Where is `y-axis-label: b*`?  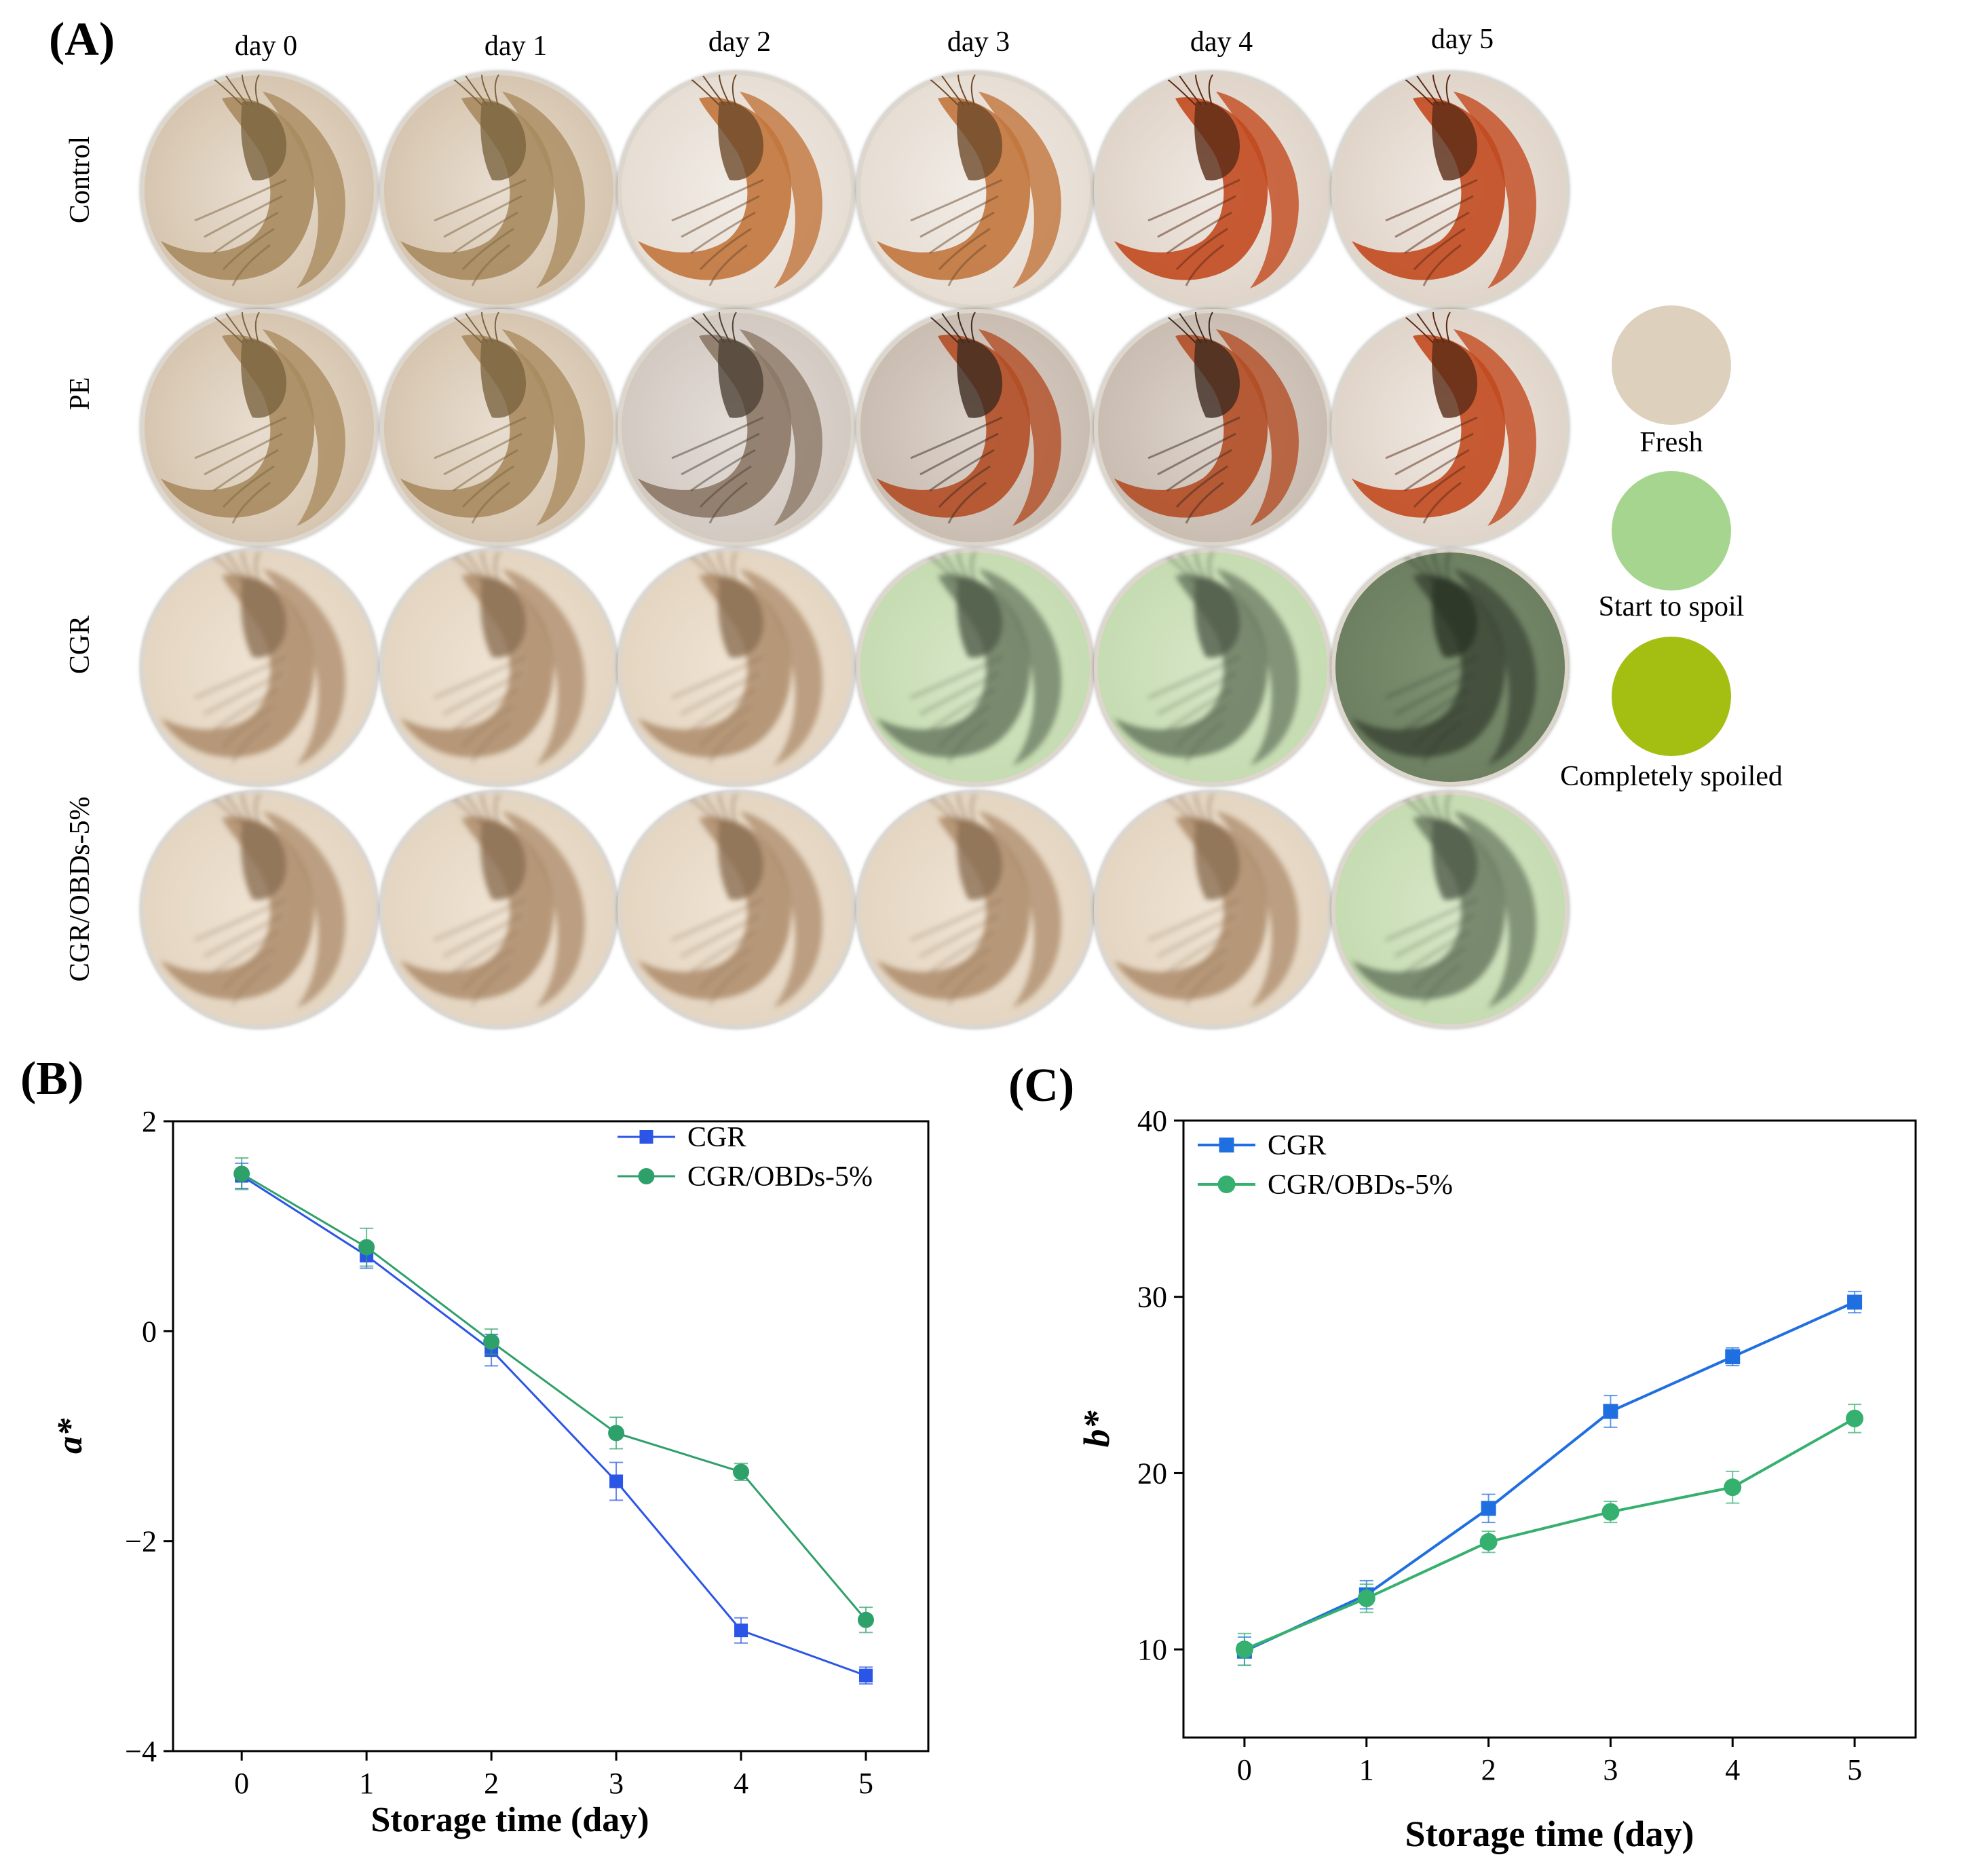 y-axis-label: b* is located at coordinates (1096, 1429).